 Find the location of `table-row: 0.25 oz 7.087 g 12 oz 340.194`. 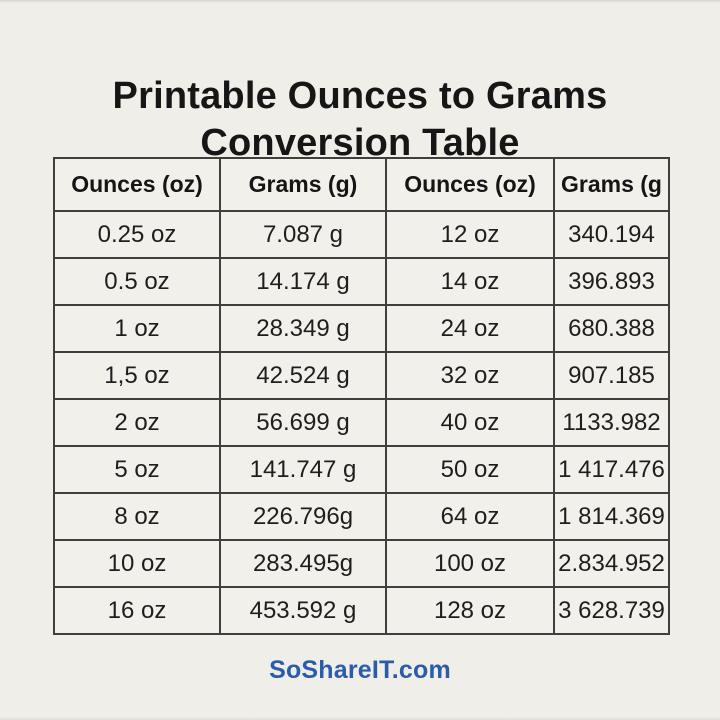

table-row: 0.25 oz 7.087 g 12 oz 340.194 is located at coordinates (361, 234).